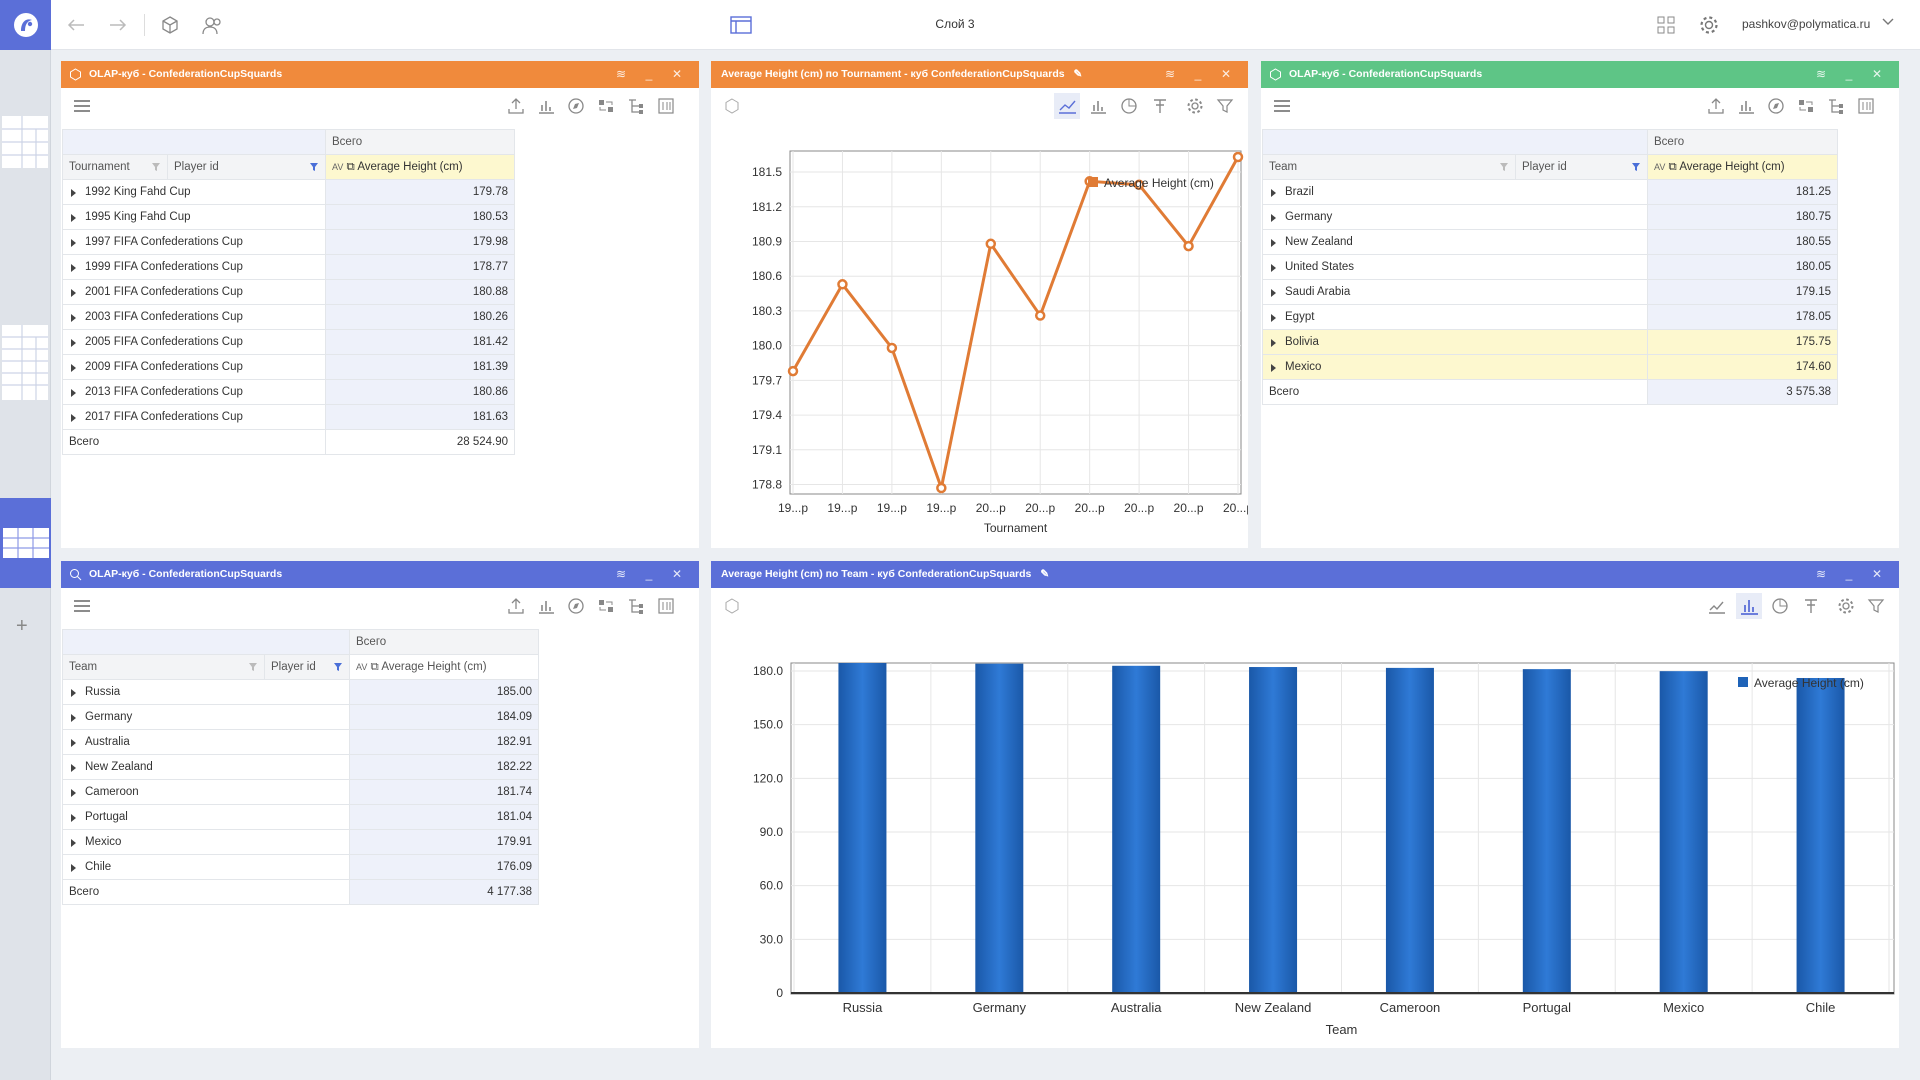  Describe the element at coordinates (1078, 74) in the screenshot. I see `edit-icon: ✎` at that location.